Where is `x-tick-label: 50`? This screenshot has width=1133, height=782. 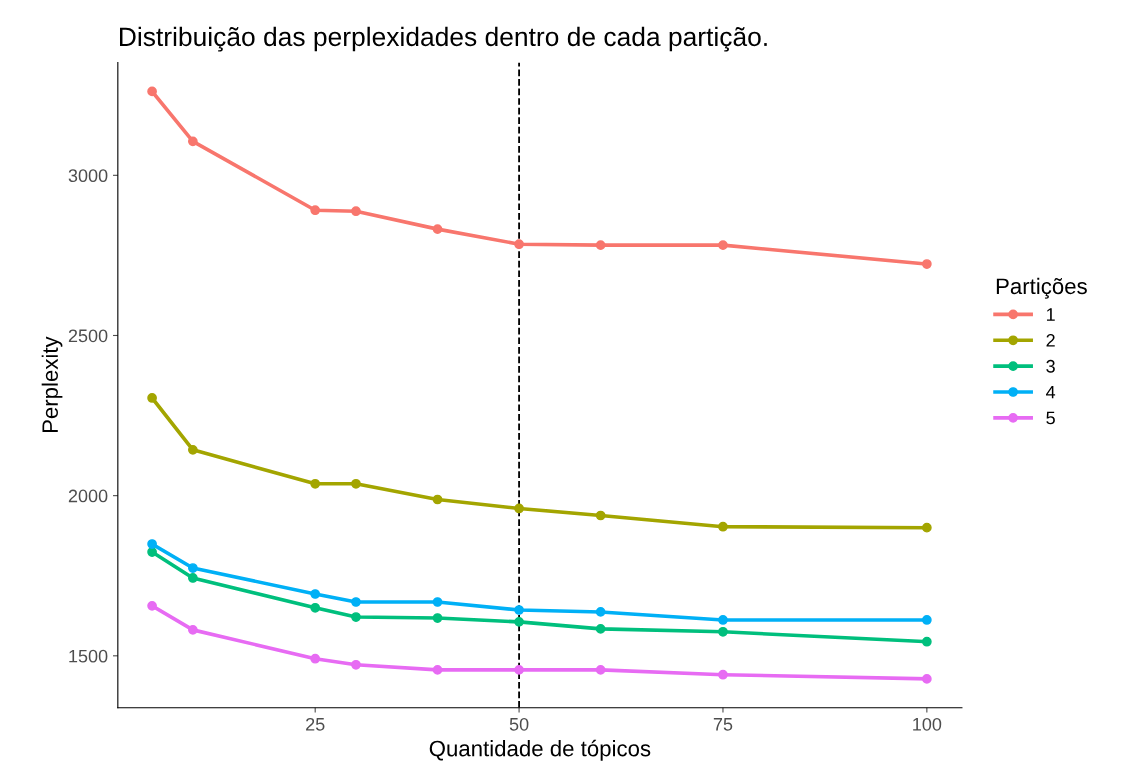 x-tick-label: 50 is located at coordinates (519, 724).